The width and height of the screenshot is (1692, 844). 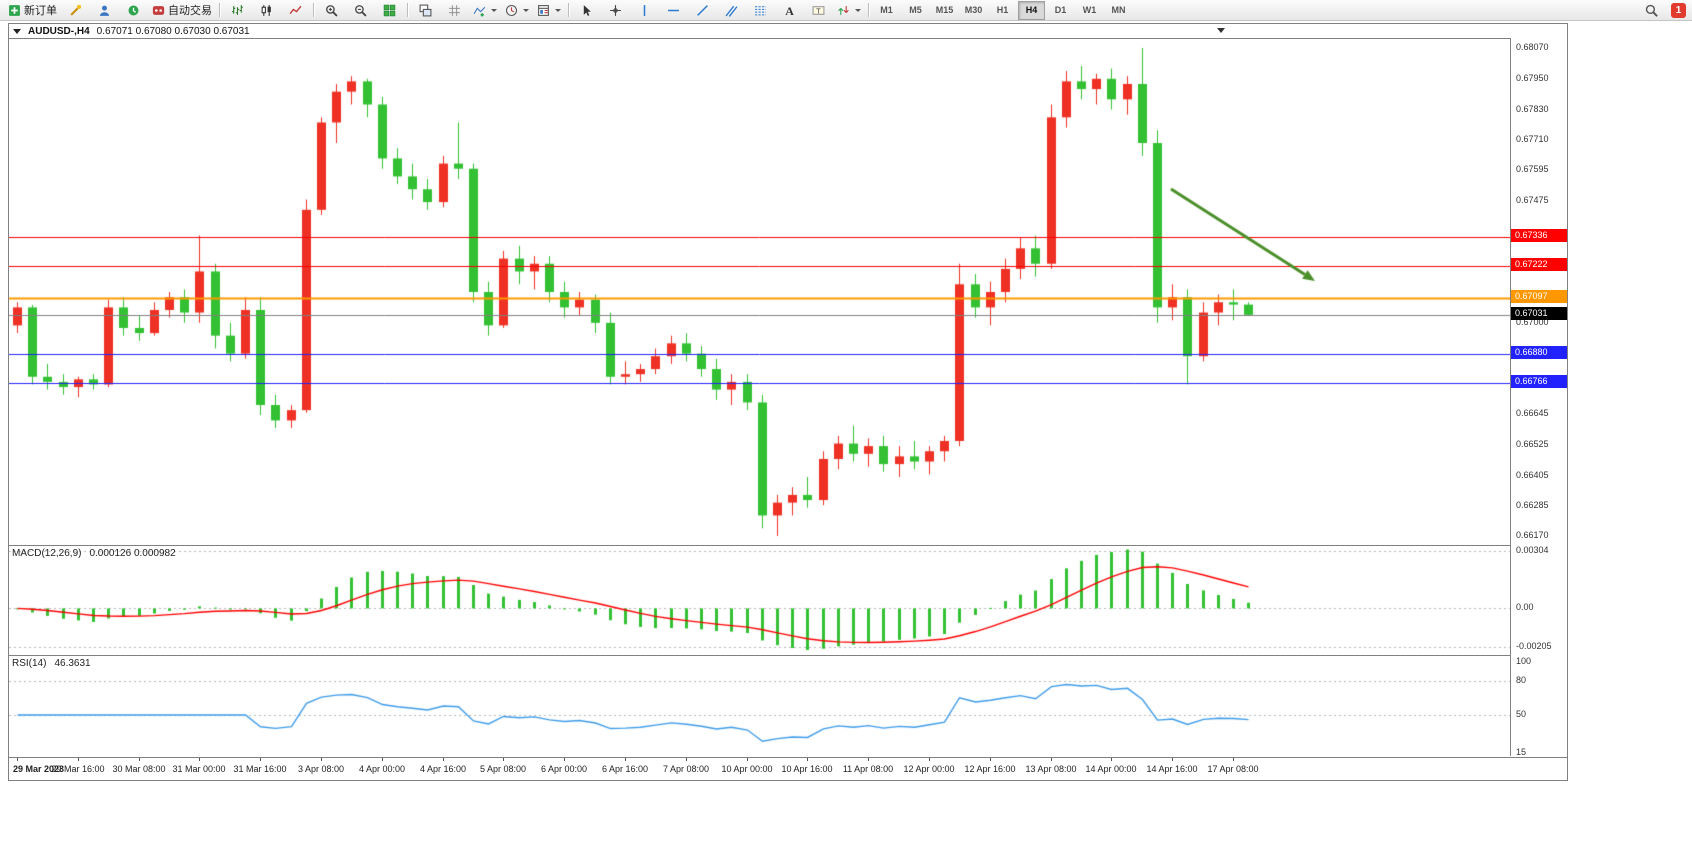 I want to click on bar-chart-button, so click(x=237, y=10).